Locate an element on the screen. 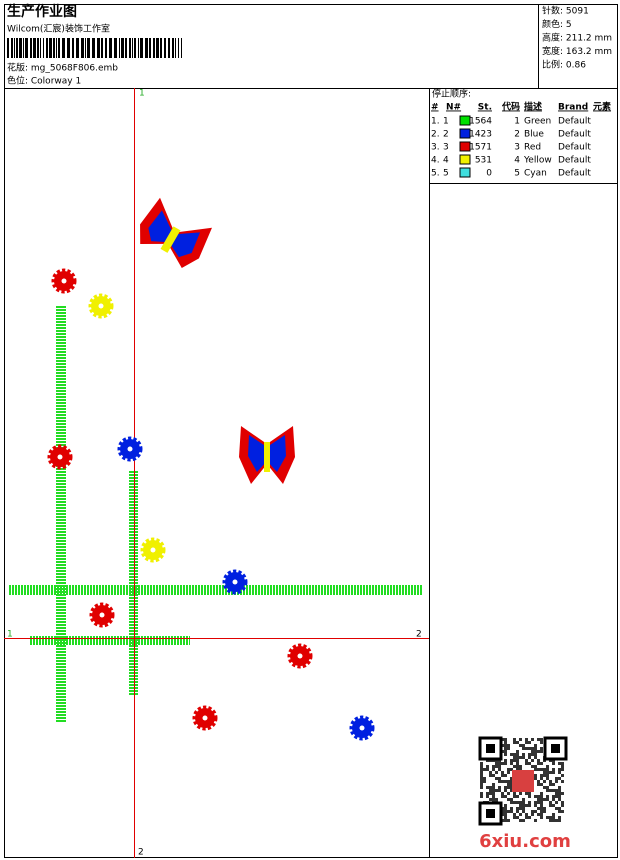  info-line: 高度: 211.2 mm is located at coordinates (577, 38).